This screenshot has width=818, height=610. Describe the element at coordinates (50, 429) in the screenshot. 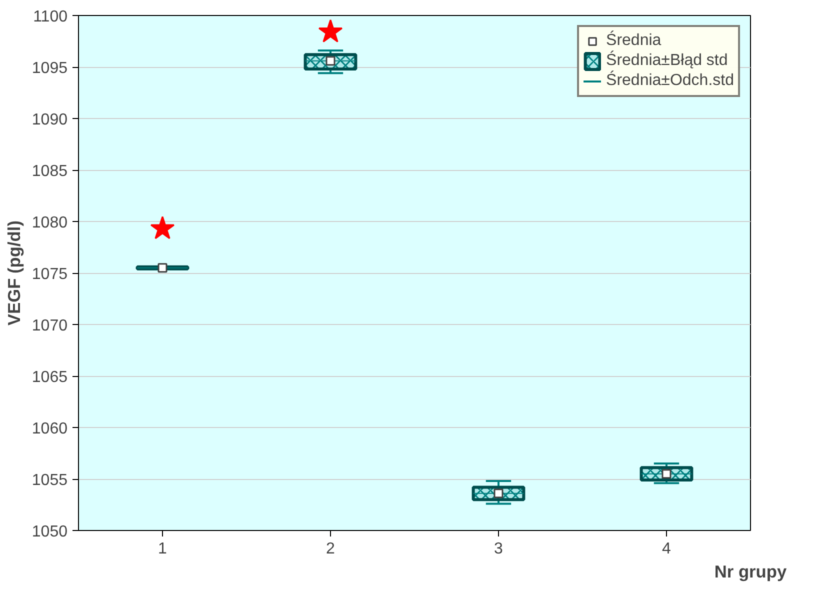

I see `y-tick-label: 1060` at that location.